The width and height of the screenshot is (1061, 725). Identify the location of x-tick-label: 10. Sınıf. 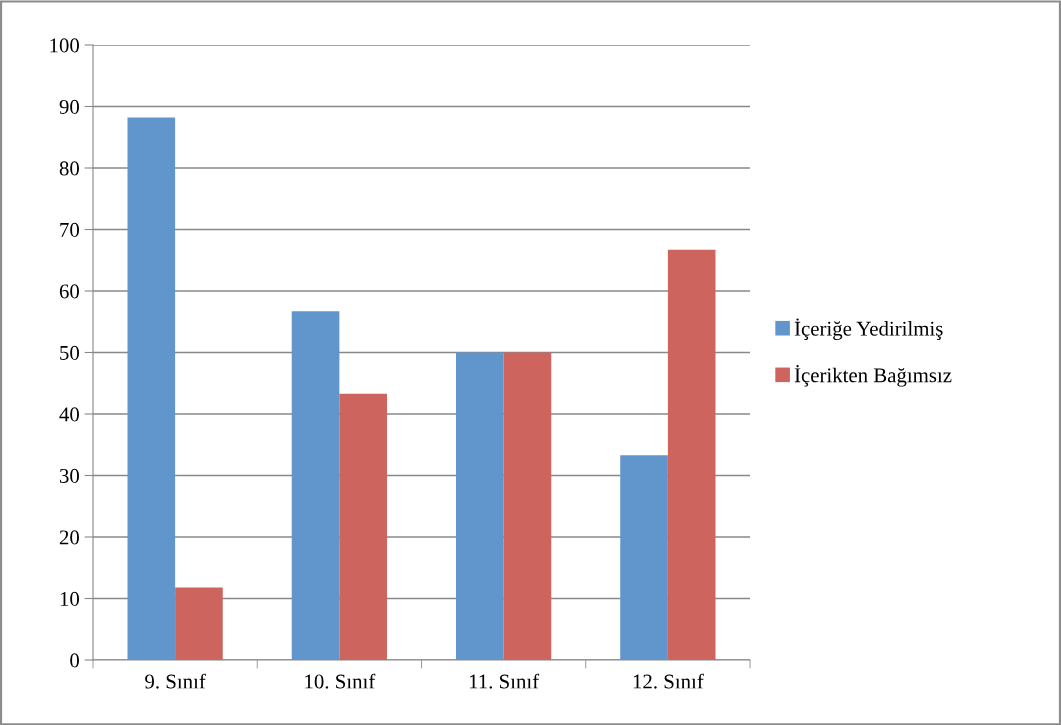
(340, 681).